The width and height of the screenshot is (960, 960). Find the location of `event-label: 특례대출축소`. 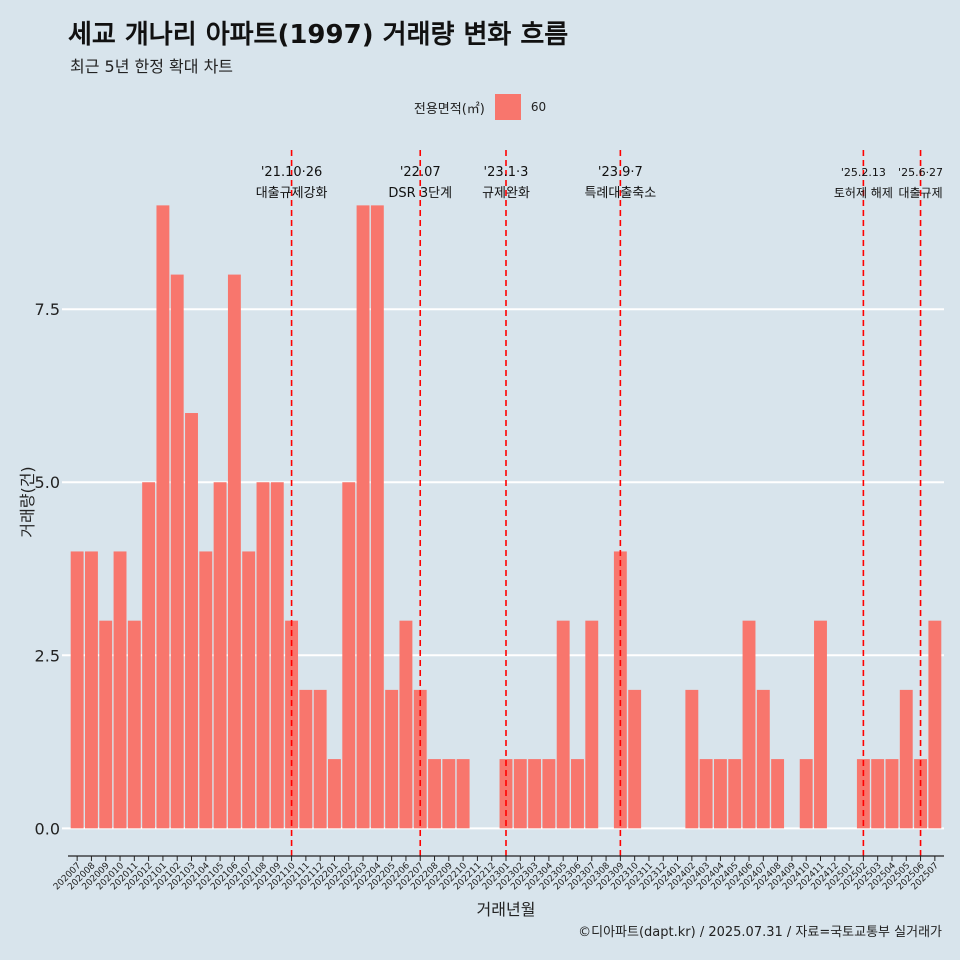

event-label: 특례대출축소 is located at coordinates (620, 193).